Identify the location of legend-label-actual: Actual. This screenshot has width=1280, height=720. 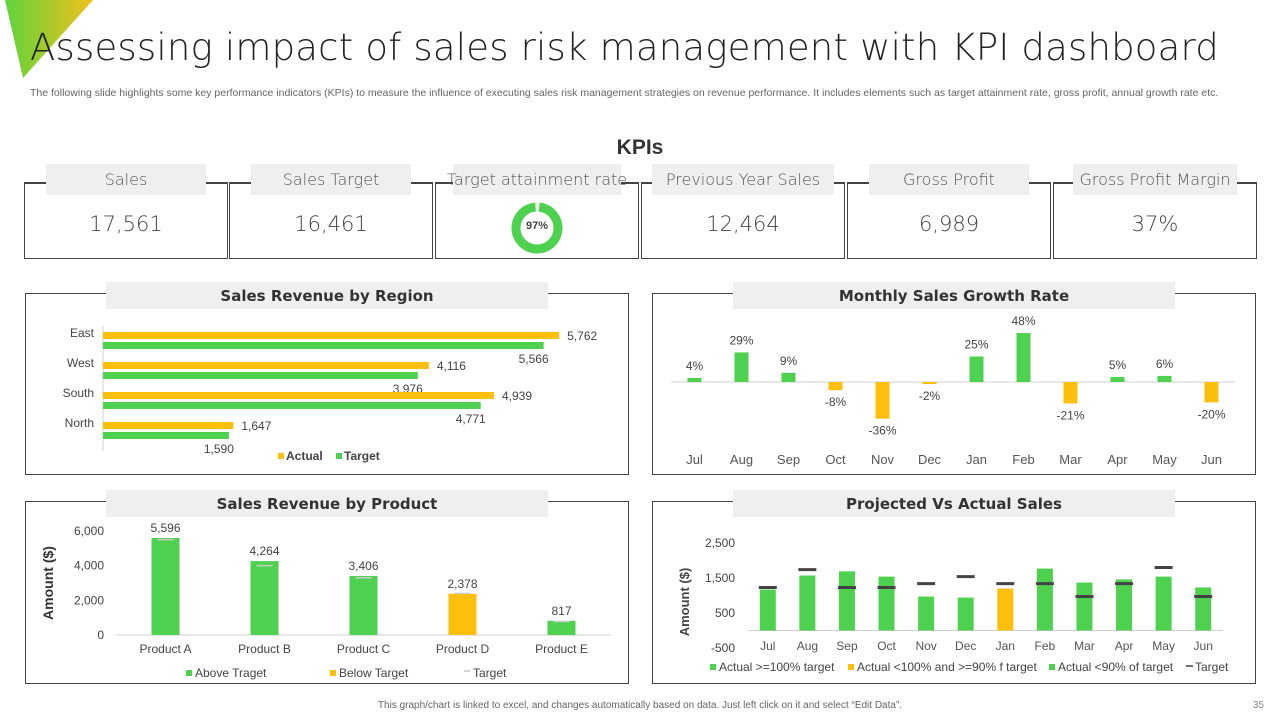
(304, 456).